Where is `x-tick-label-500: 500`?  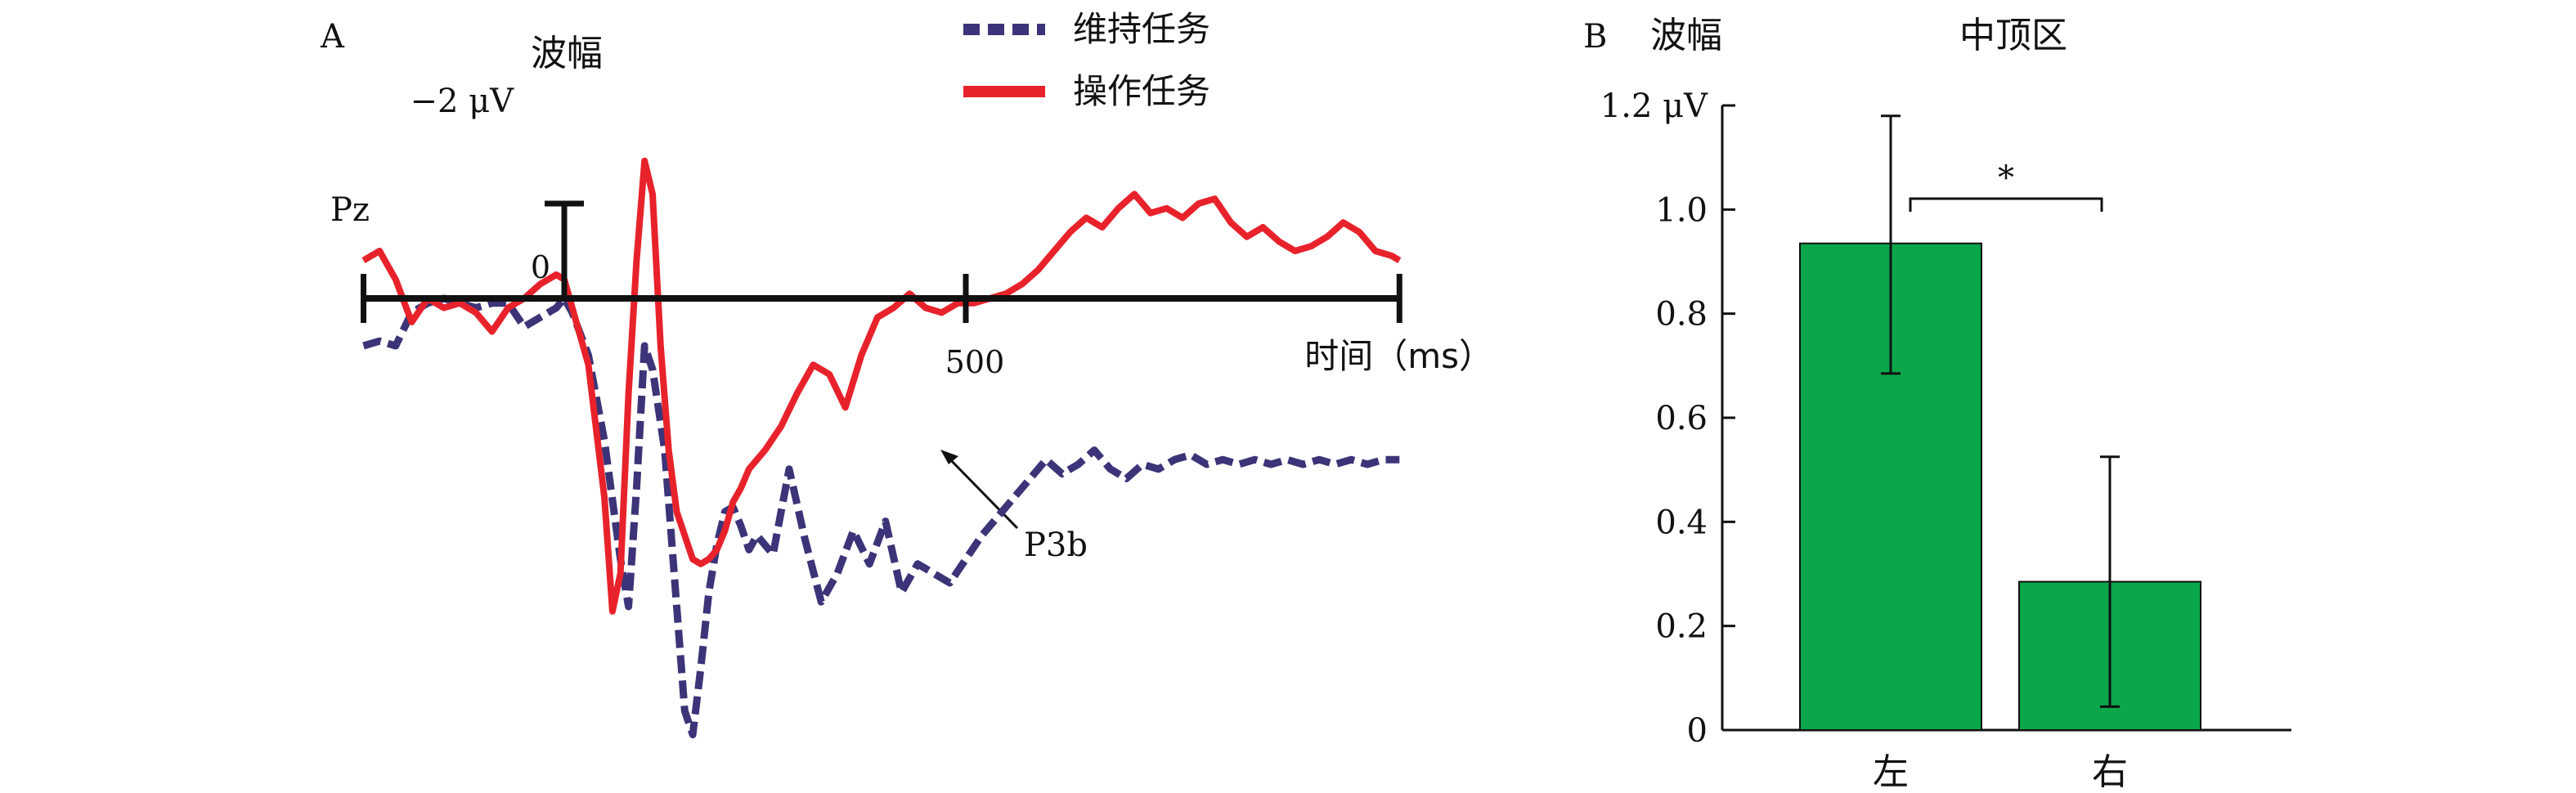
x-tick-label-500: 500 is located at coordinates (975, 362).